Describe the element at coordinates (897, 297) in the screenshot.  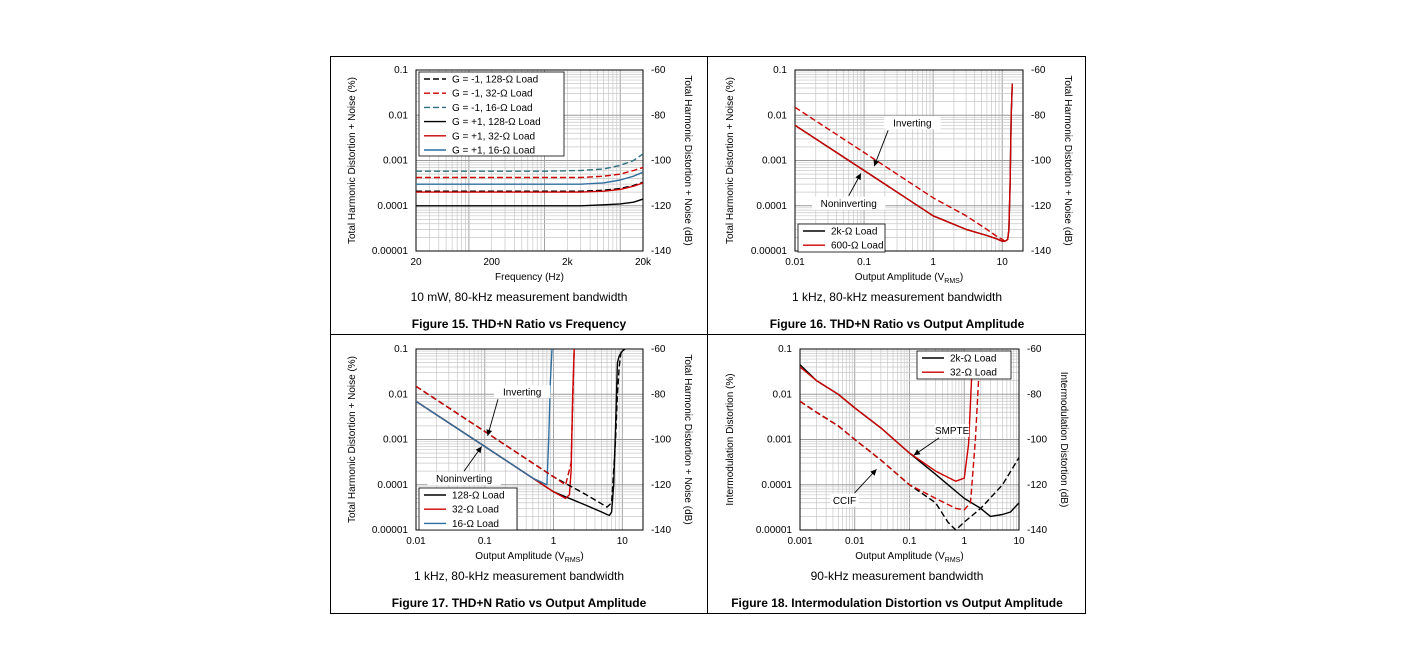
I see `figure-16-subtitle: 1 kHz, 80-kHz measurement bandwidth` at that location.